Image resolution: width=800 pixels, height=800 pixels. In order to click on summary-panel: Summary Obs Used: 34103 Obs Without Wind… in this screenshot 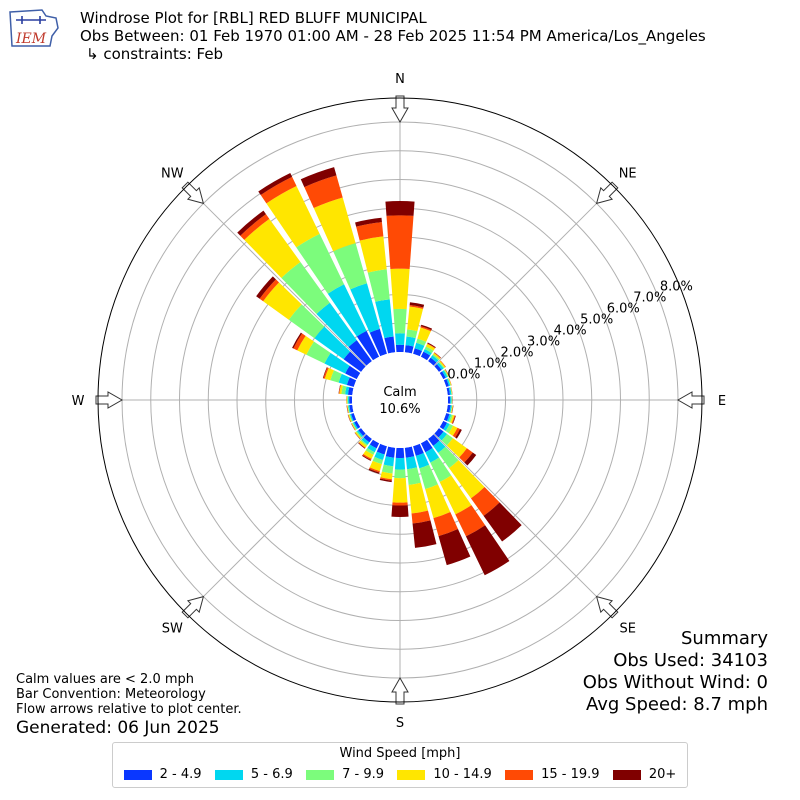, I will do `click(675, 672)`.